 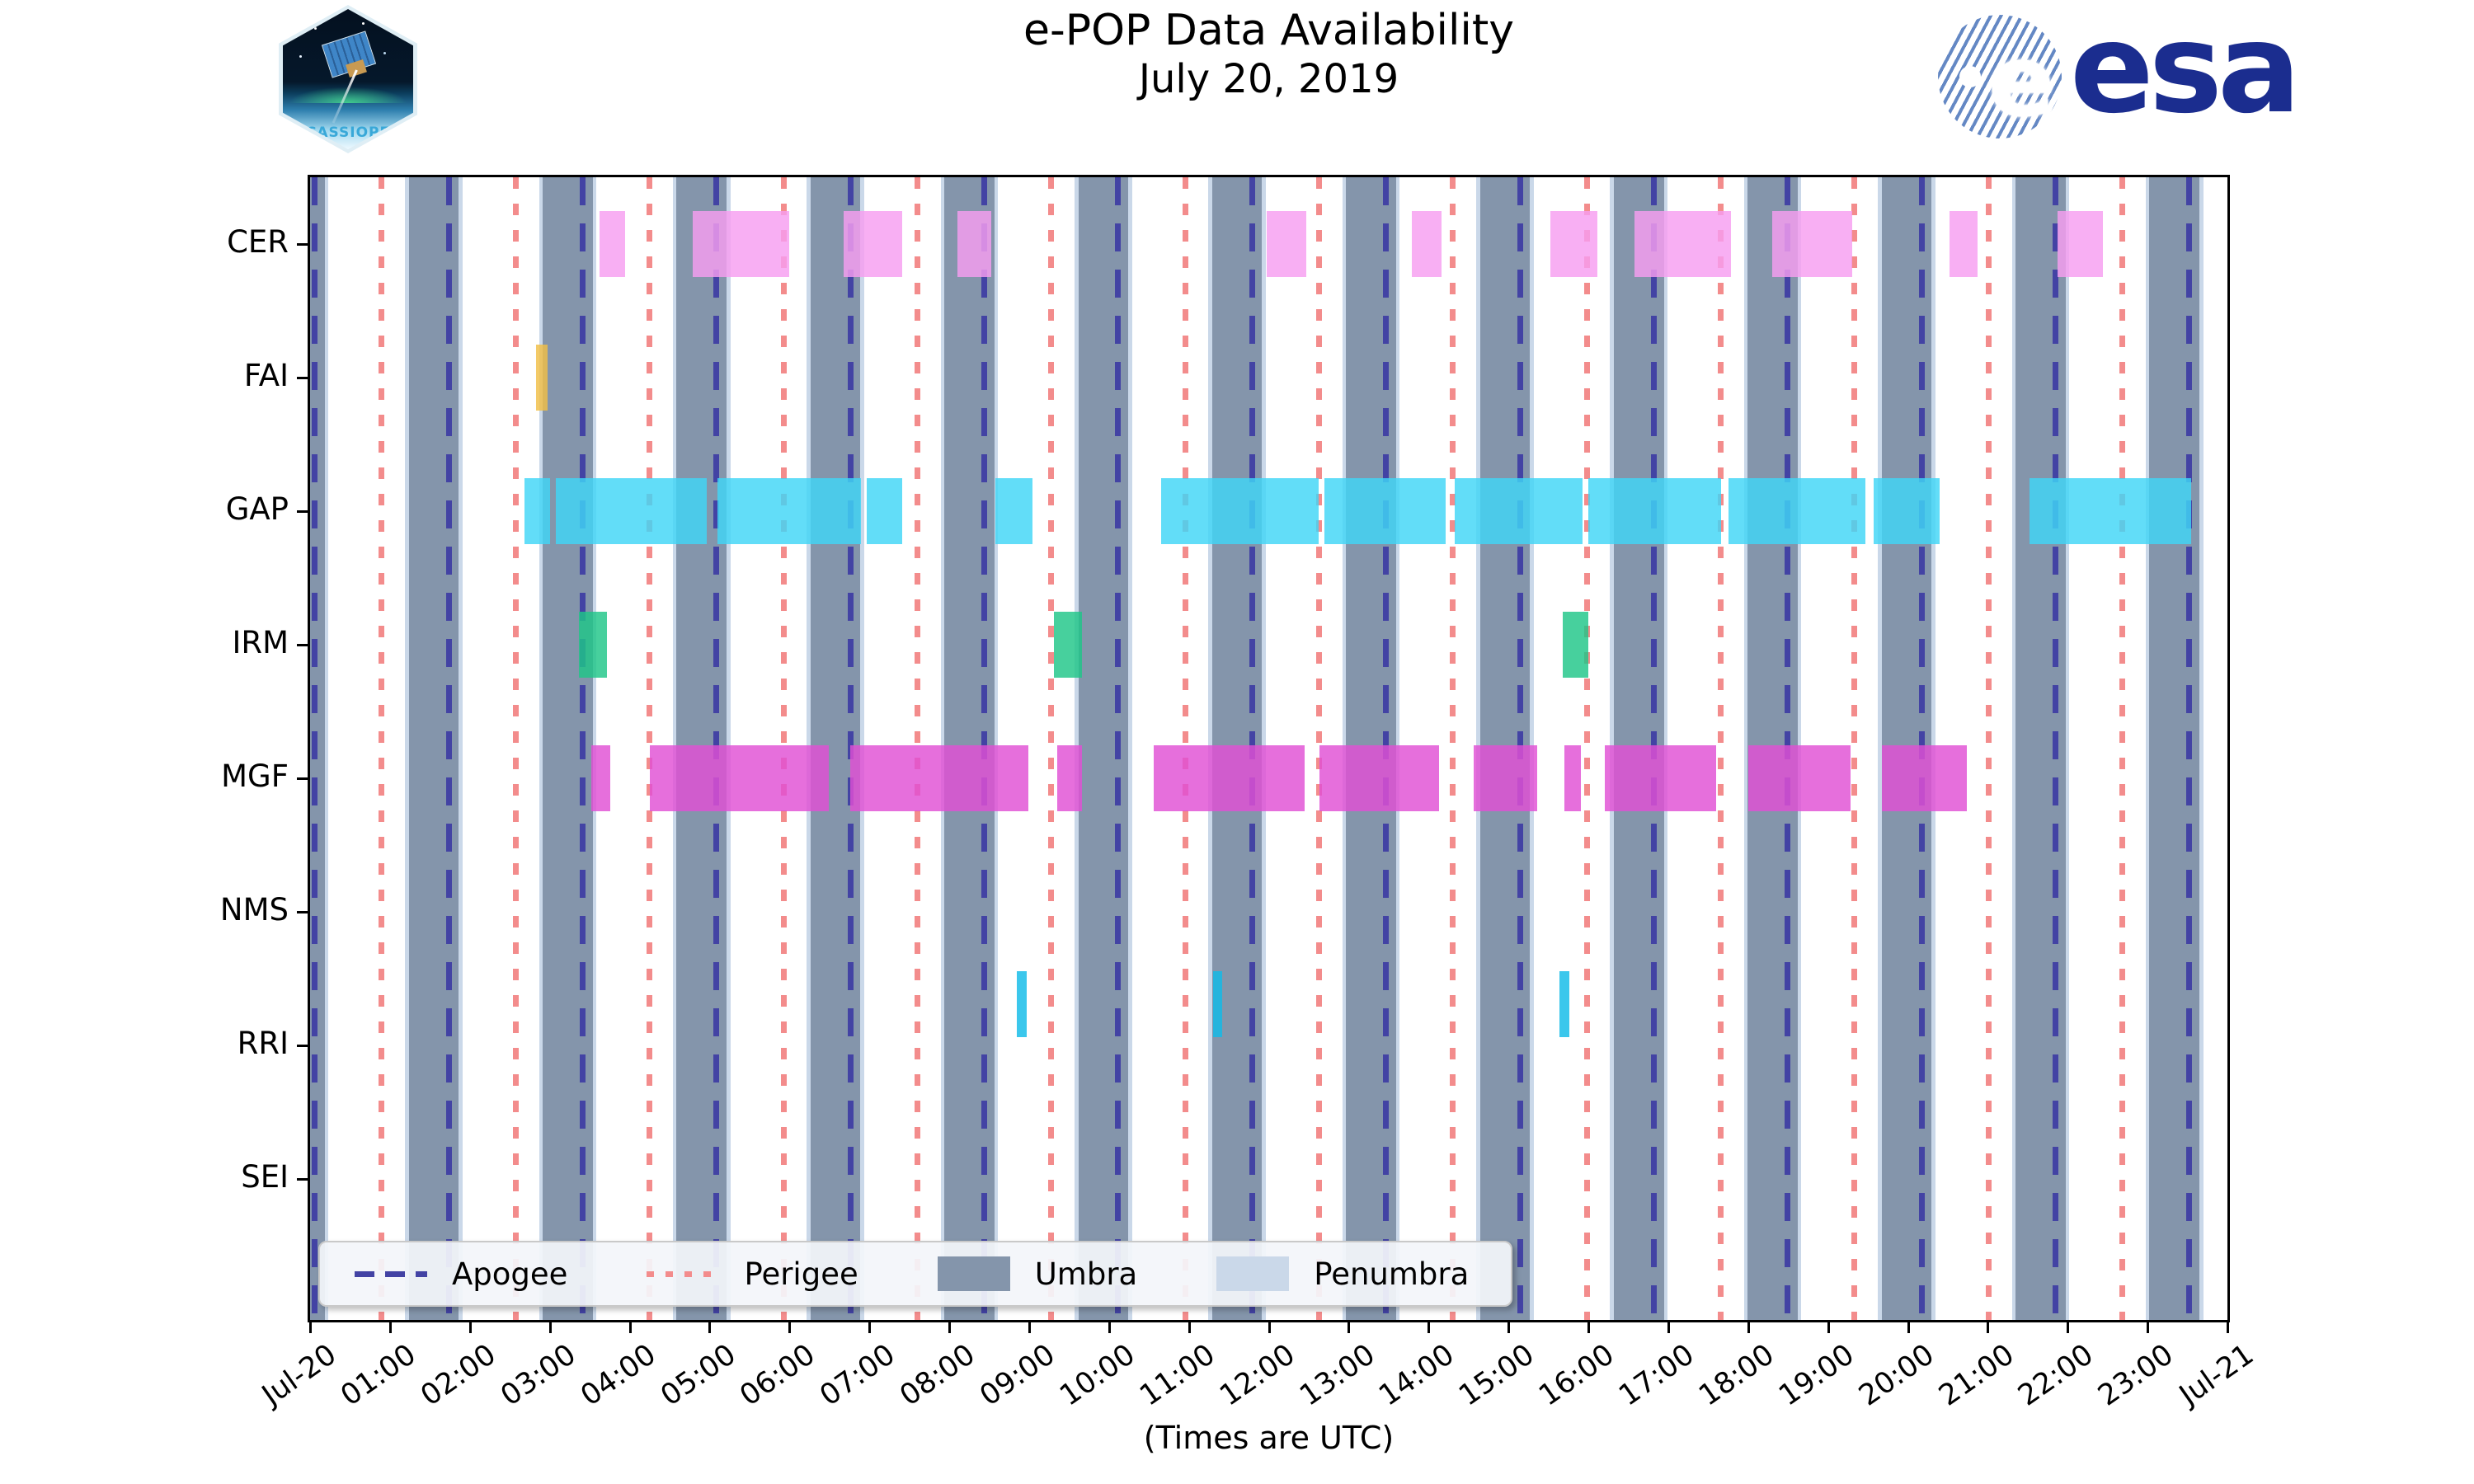 I want to click on x-tick-label: Jul-21, so click(x=2216, y=1375).